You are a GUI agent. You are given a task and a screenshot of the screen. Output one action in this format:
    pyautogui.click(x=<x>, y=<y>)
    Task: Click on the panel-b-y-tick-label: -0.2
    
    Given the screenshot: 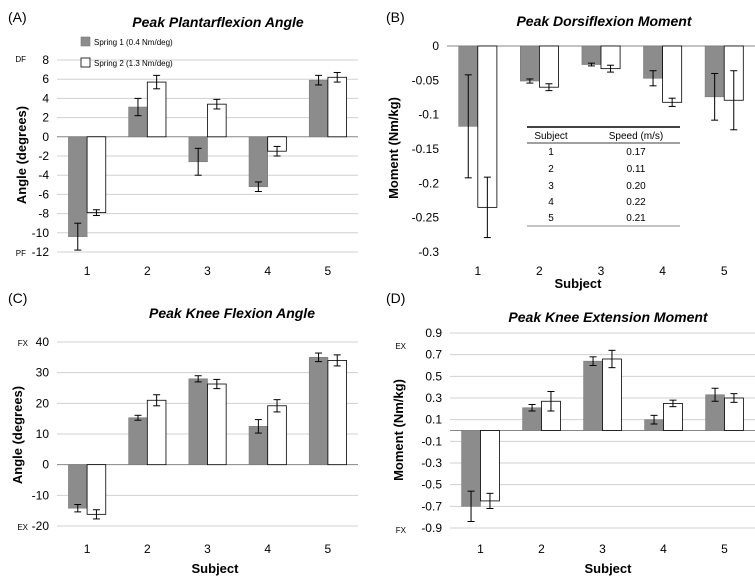 What is the action you would take?
    pyautogui.click(x=428, y=183)
    